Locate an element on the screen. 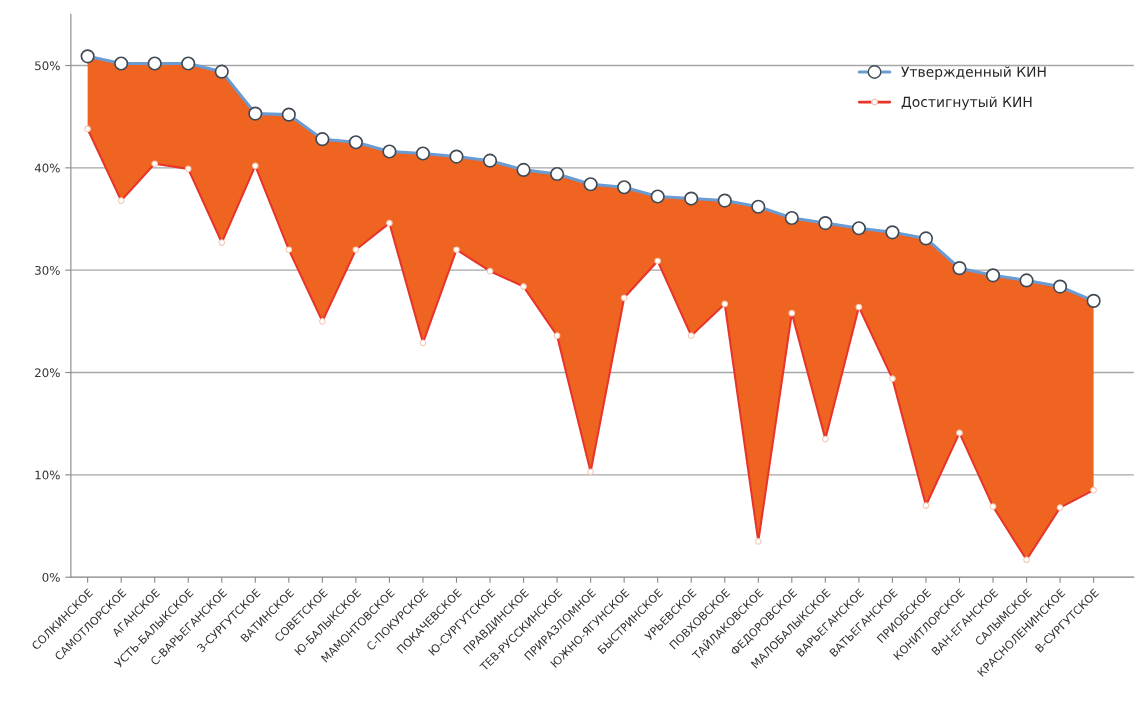  y-tick-label: 10% is located at coordinates (47, 475).